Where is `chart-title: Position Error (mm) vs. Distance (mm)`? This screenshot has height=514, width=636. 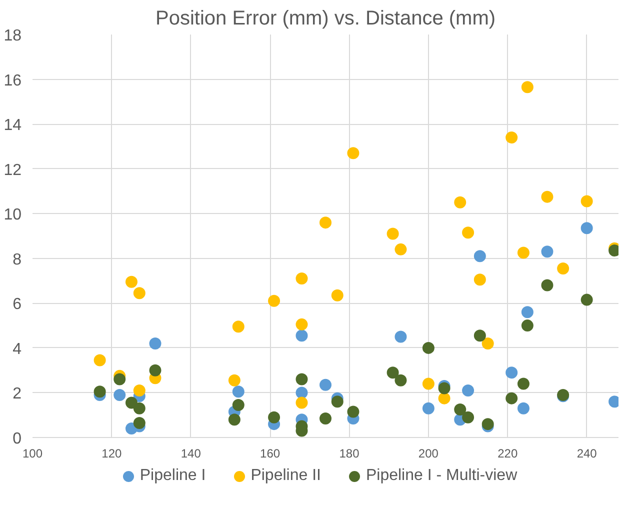 chart-title: Position Error (mm) vs. Distance (mm) is located at coordinates (325, 19).